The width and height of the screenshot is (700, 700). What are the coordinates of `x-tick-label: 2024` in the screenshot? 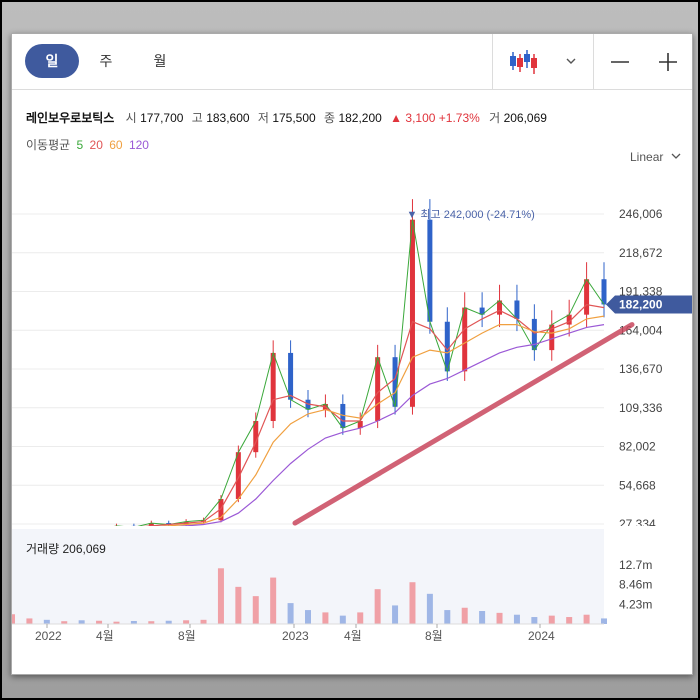 It's located at (541, 636).